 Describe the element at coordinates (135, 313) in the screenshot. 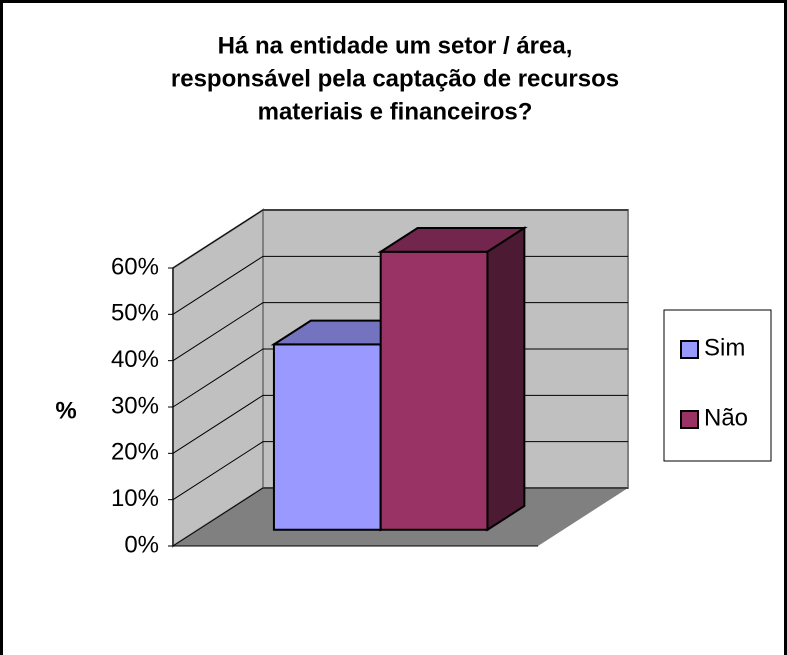

I see `y-tick-label: 50%` at that location.